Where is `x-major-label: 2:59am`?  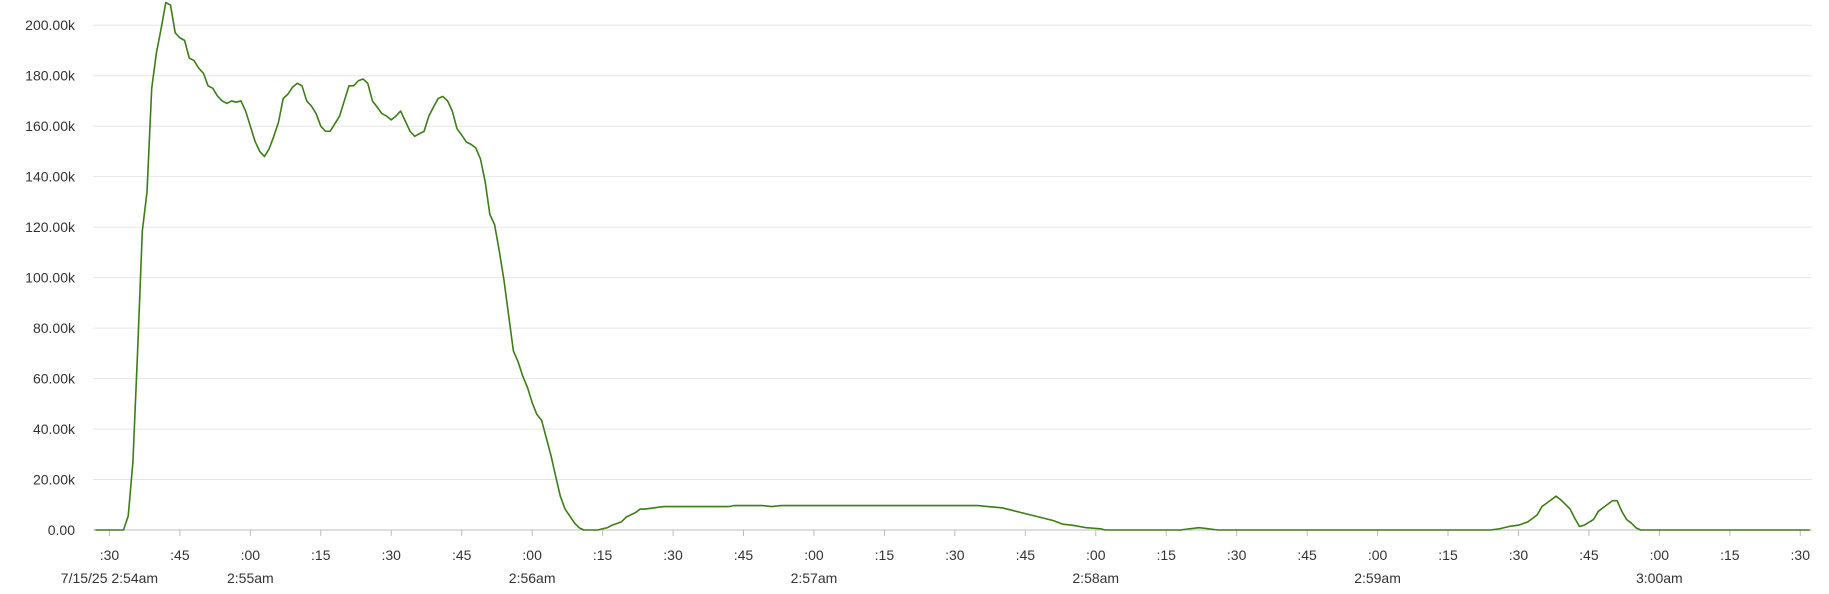
x-major-label: 2:59am is located at coordinates (1377, 578).